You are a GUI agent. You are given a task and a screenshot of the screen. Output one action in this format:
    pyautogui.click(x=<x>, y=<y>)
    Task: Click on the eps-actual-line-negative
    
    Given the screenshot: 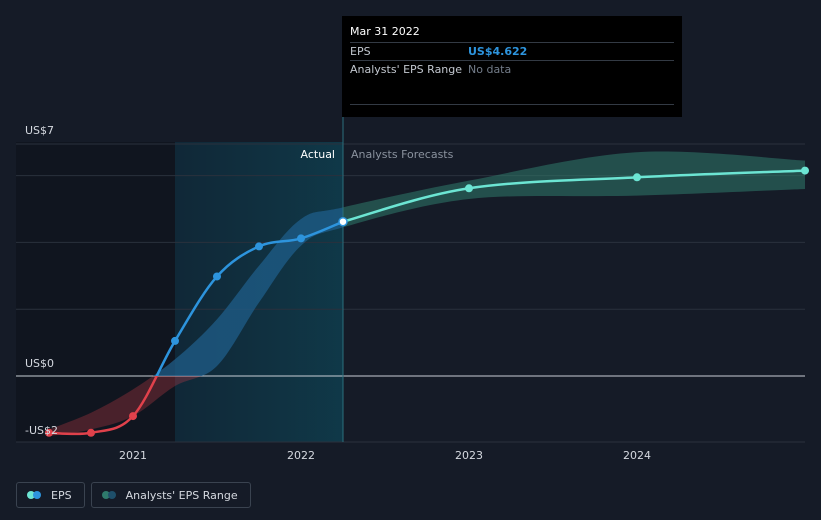 What is the action you would take?
    pyautogui.click(x=103, y=406)
    